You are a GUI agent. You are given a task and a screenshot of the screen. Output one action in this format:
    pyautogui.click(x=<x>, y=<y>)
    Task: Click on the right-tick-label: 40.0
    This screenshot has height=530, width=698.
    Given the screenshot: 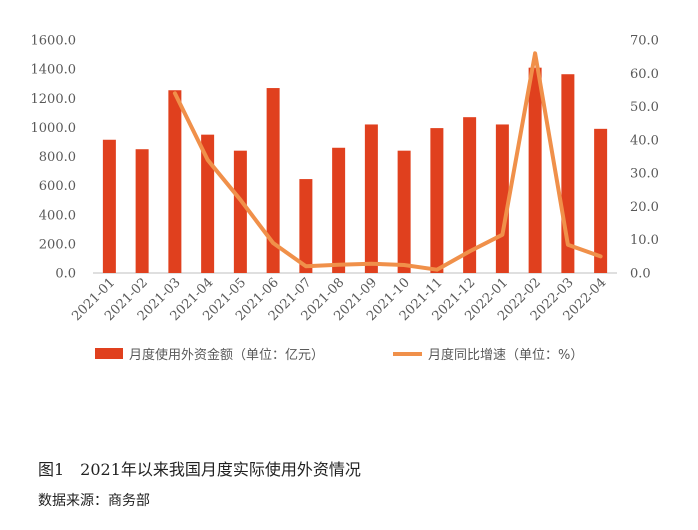 What is the action you would take?
    pyautogui.click(x=644, y=140)
    